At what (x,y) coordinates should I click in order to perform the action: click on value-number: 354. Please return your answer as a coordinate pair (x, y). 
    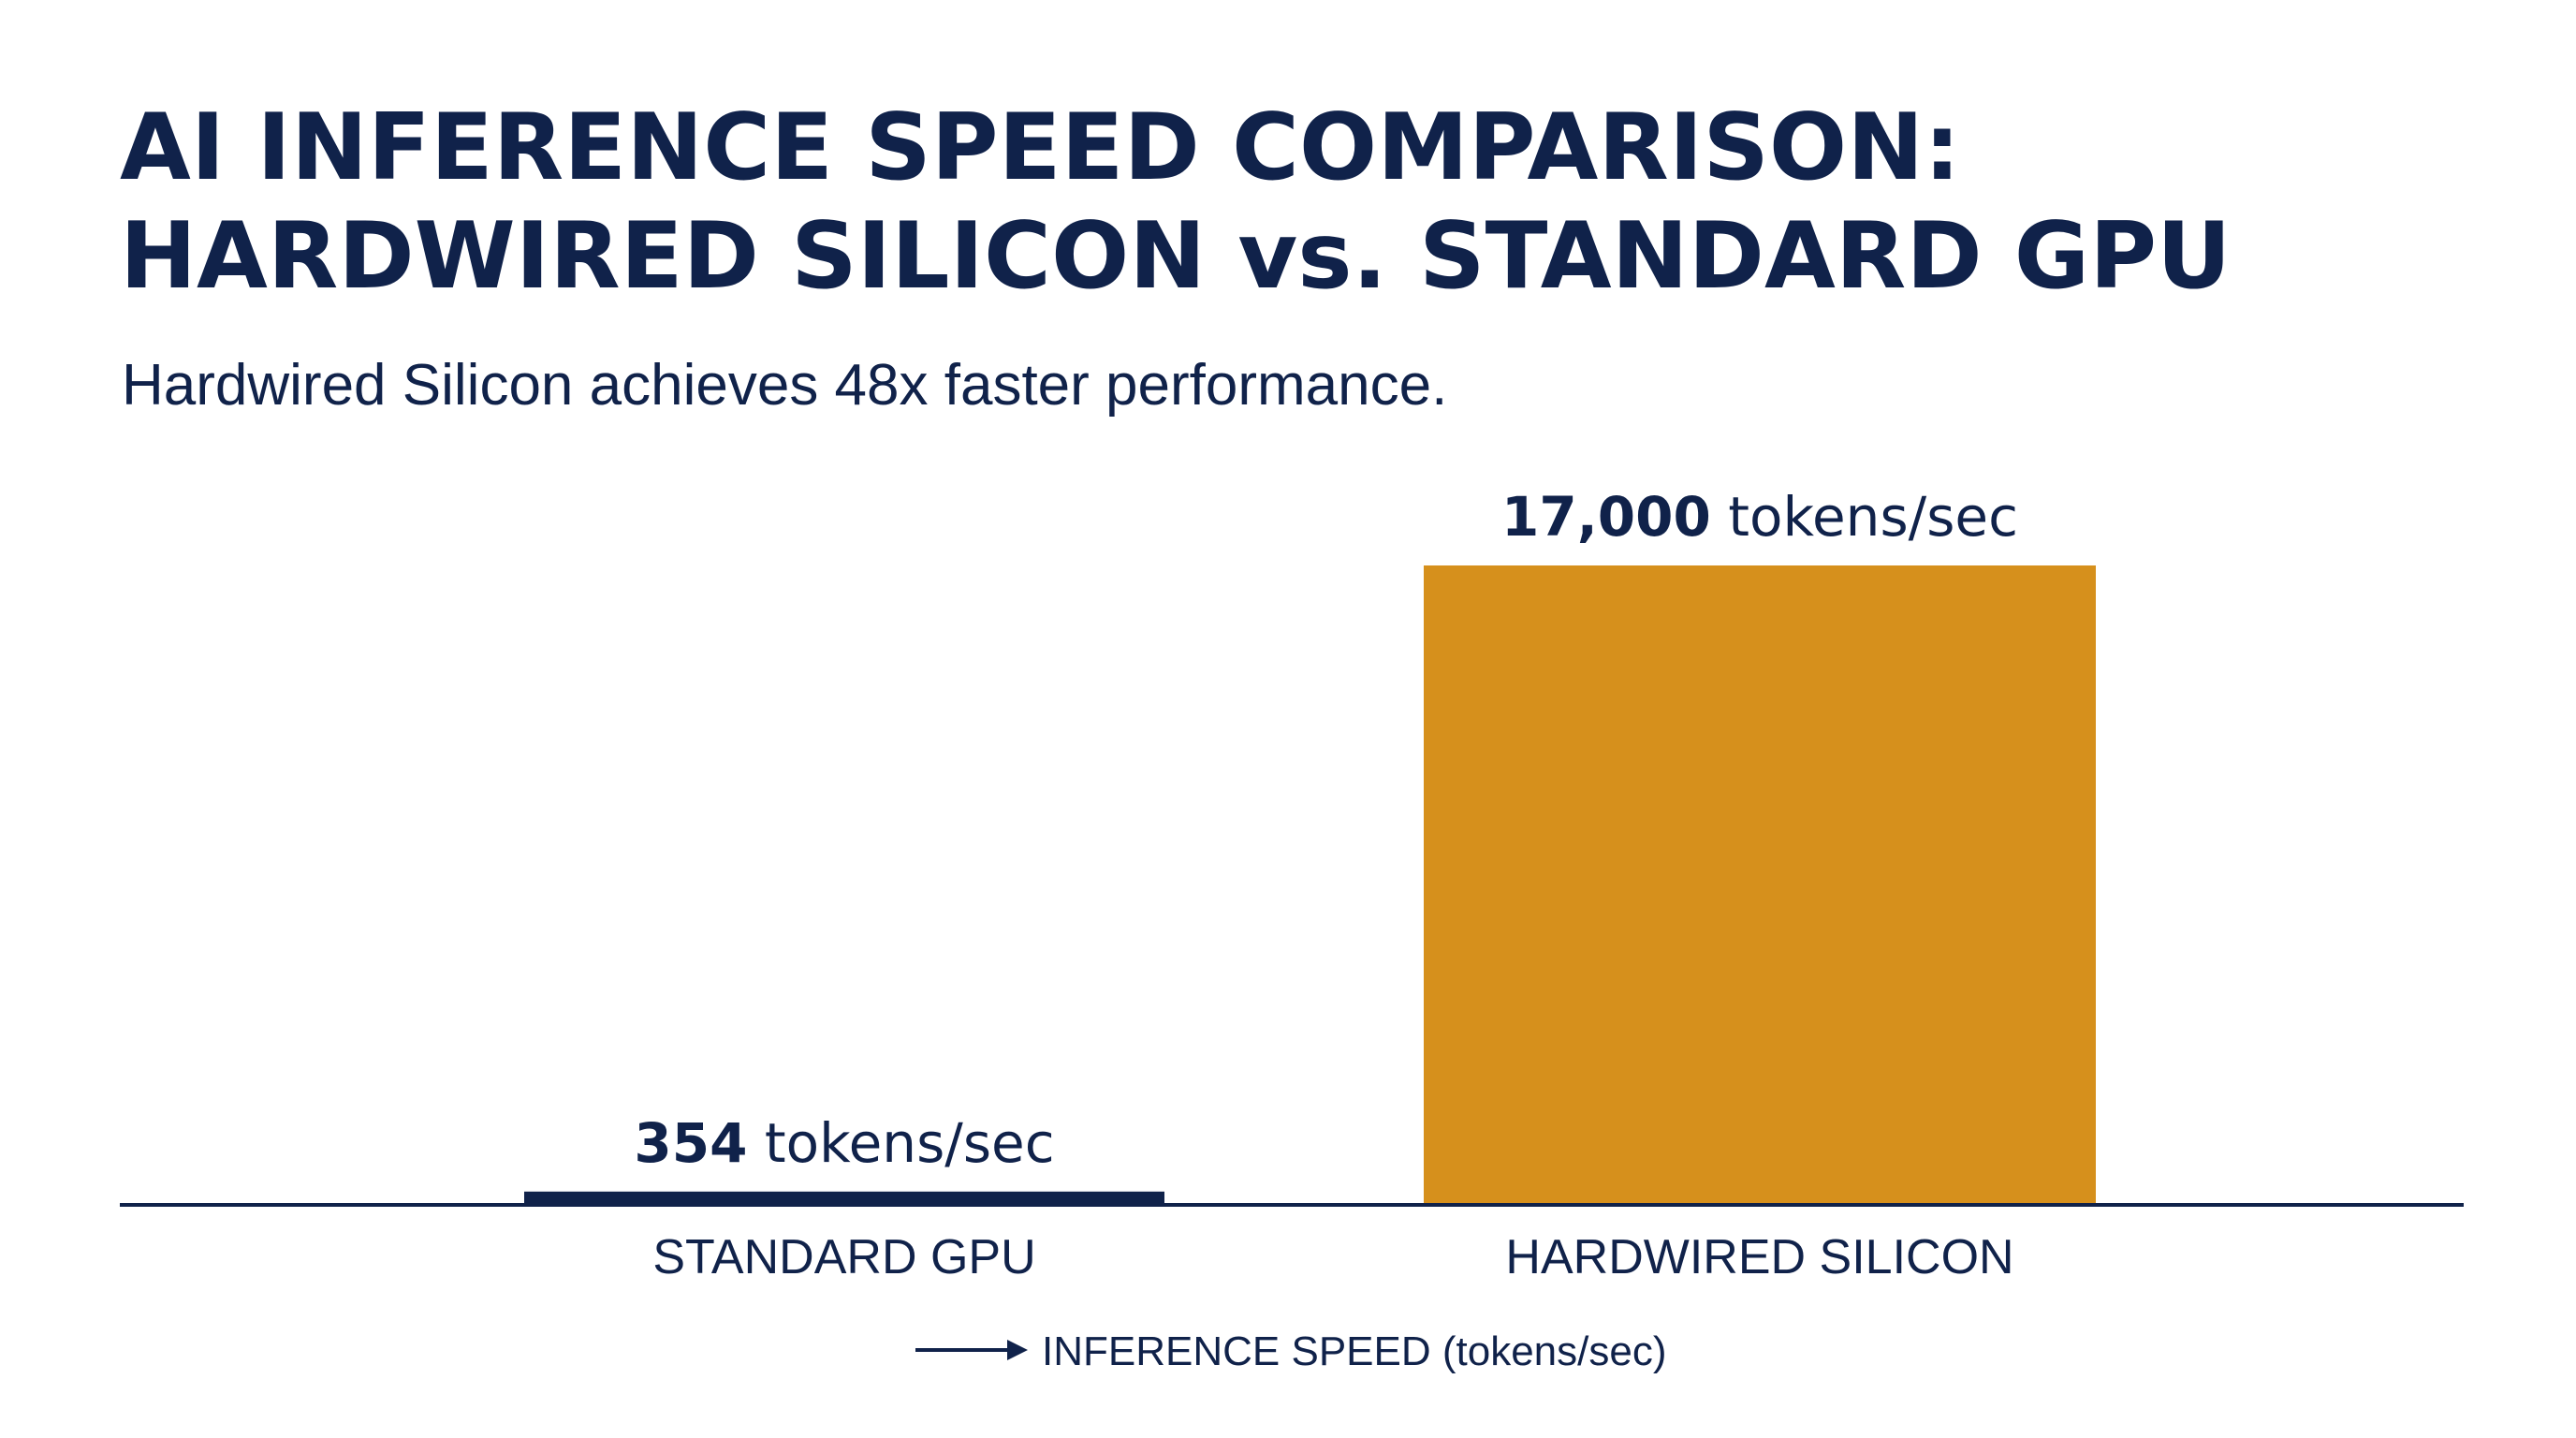
    Looking at the image, I should click on (690, 1143).